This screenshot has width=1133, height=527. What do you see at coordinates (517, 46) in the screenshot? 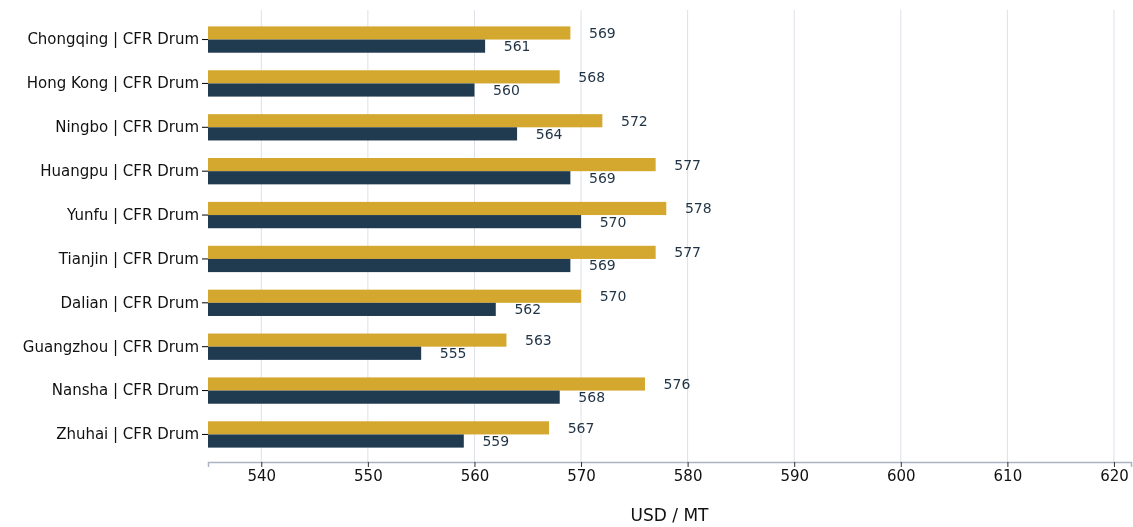
I see `data-label: 561` at bounding box center [517, 46].